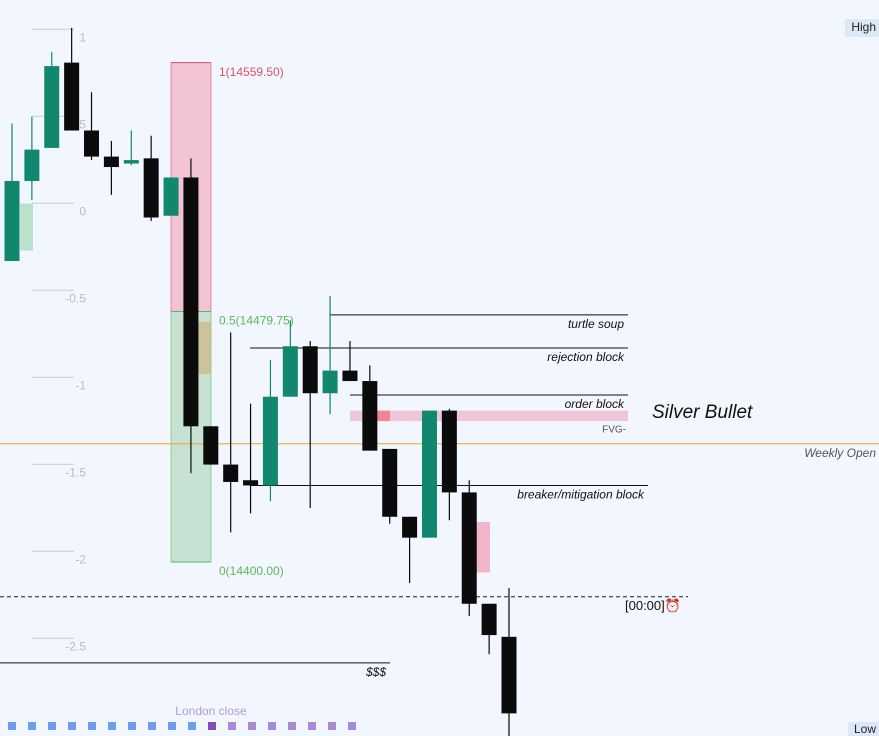 The image size is (879, 736). I want to click on session-squares, so click(182, 726).